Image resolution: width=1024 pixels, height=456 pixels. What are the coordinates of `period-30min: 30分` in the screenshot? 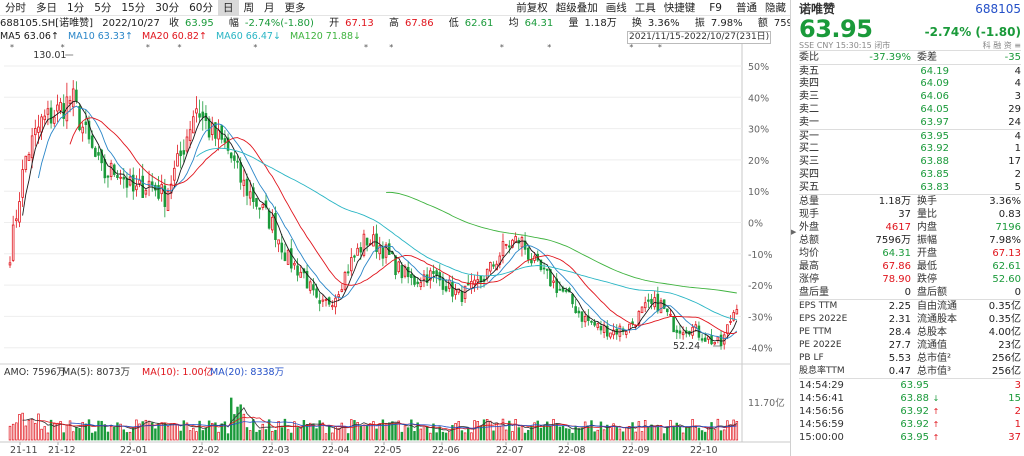 It's located at (167, 7).